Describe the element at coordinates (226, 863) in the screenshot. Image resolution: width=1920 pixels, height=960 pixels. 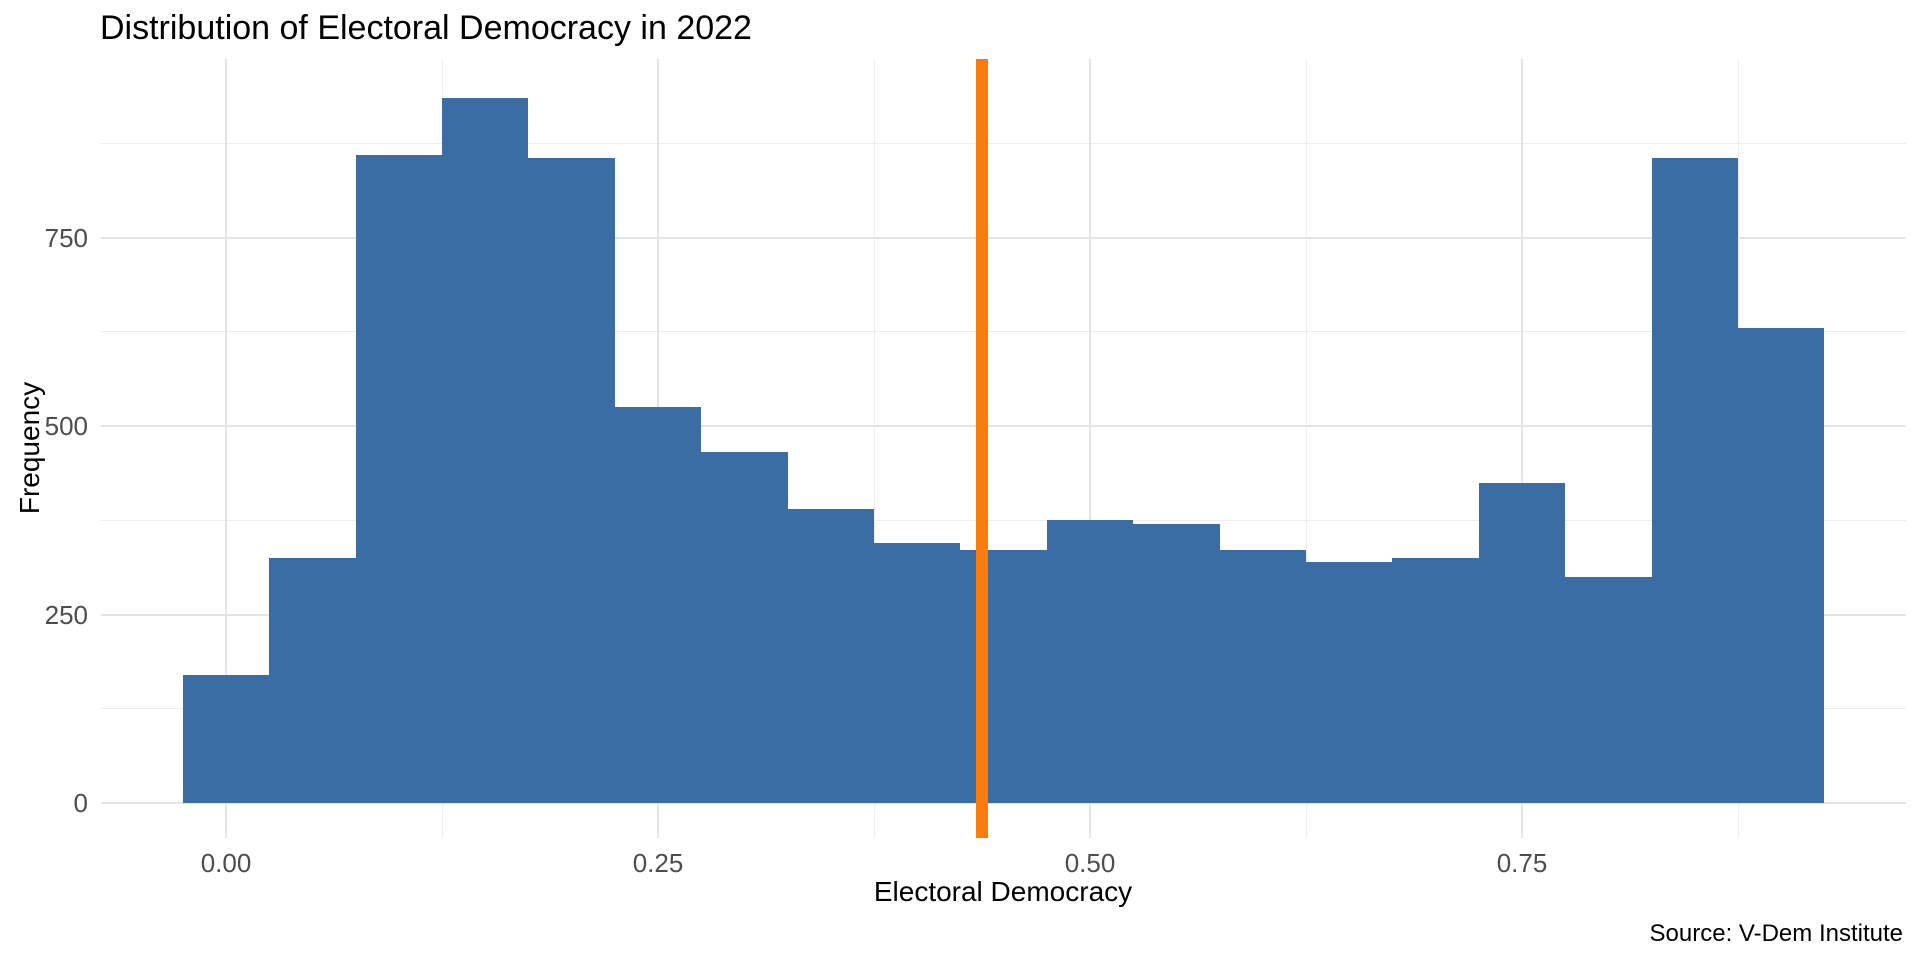
I see `x-tick-label: 0.00` at that location.